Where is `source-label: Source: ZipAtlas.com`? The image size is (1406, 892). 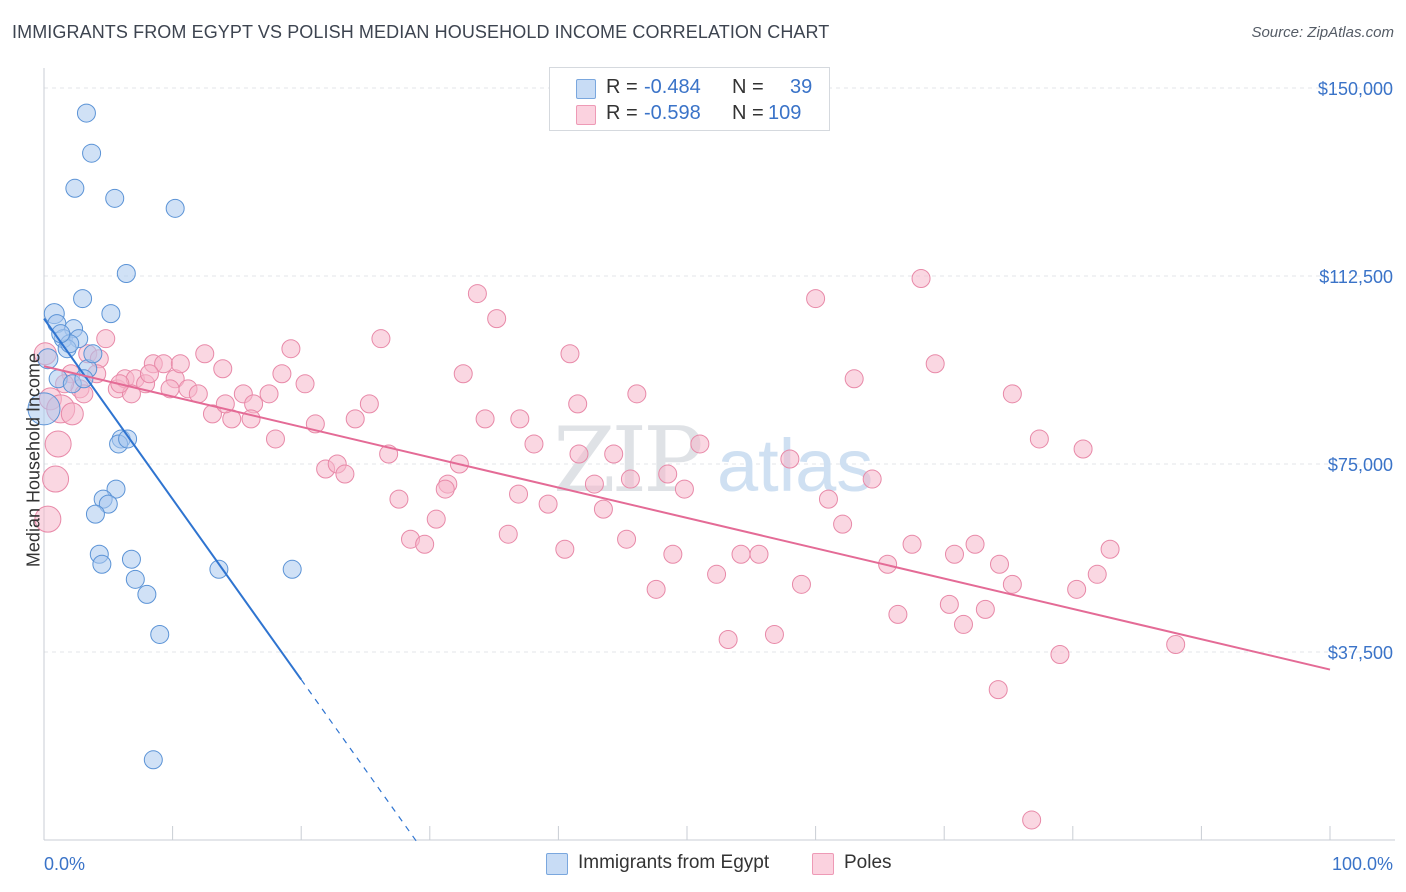
source-label: Source: ZipAtlas.com is located at coordinates (1322, 32).